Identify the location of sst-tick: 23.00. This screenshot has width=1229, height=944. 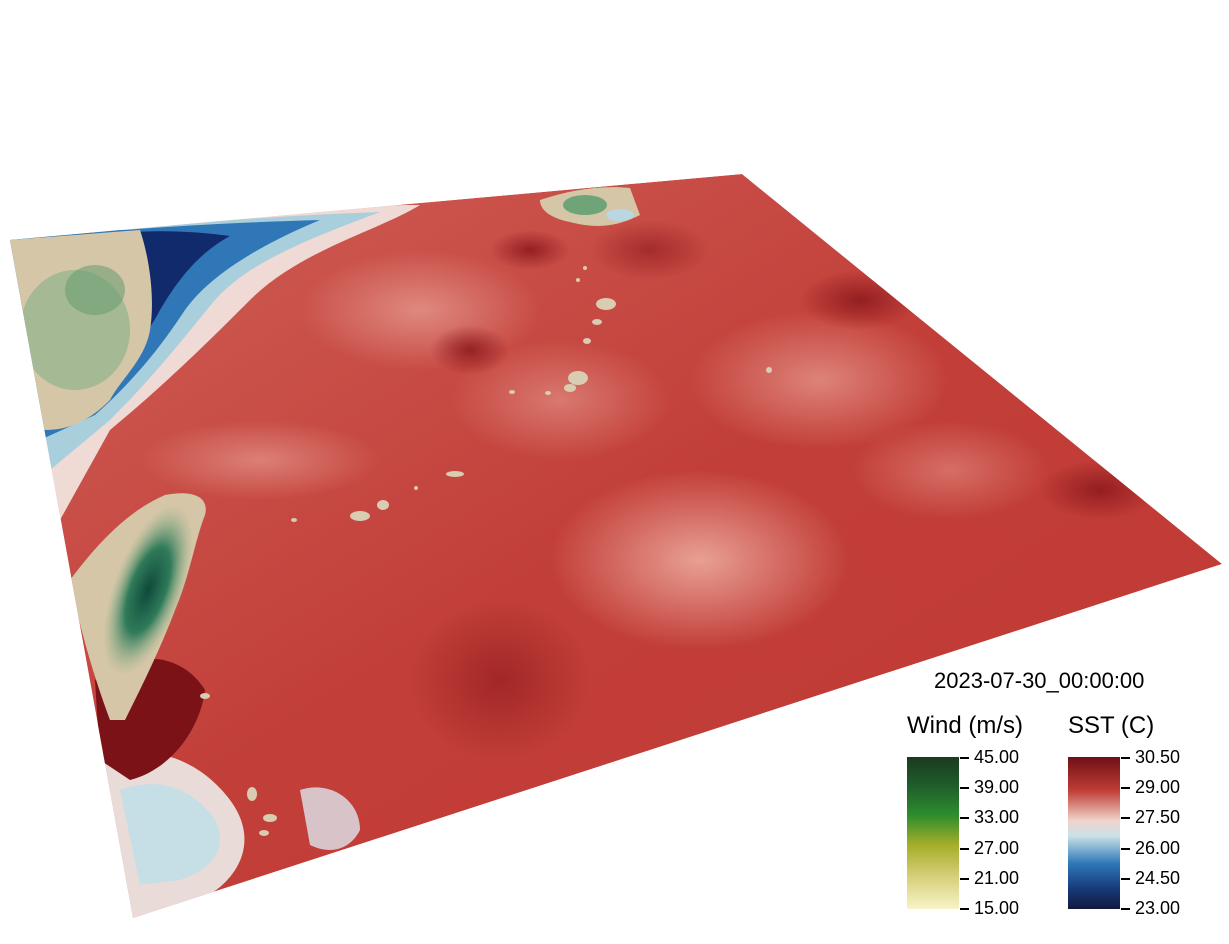
(1150, 908).